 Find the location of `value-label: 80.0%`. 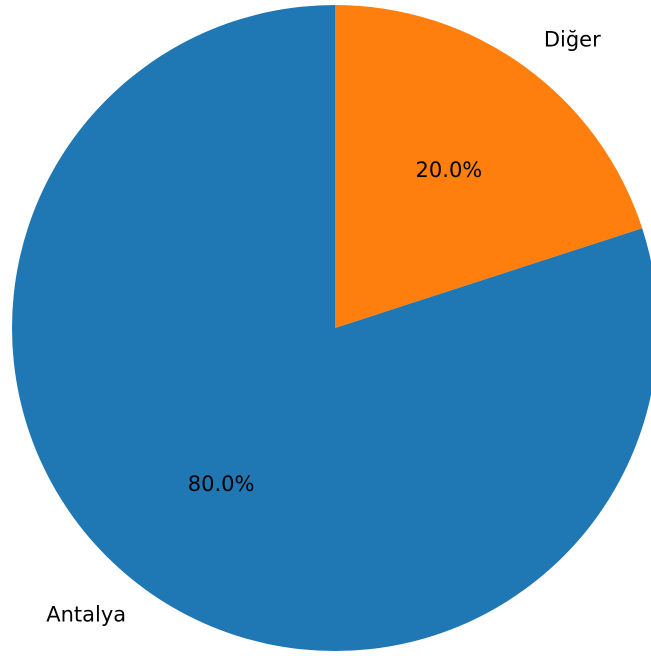

value-label: 80.0% is located at coordinates (221, 484).